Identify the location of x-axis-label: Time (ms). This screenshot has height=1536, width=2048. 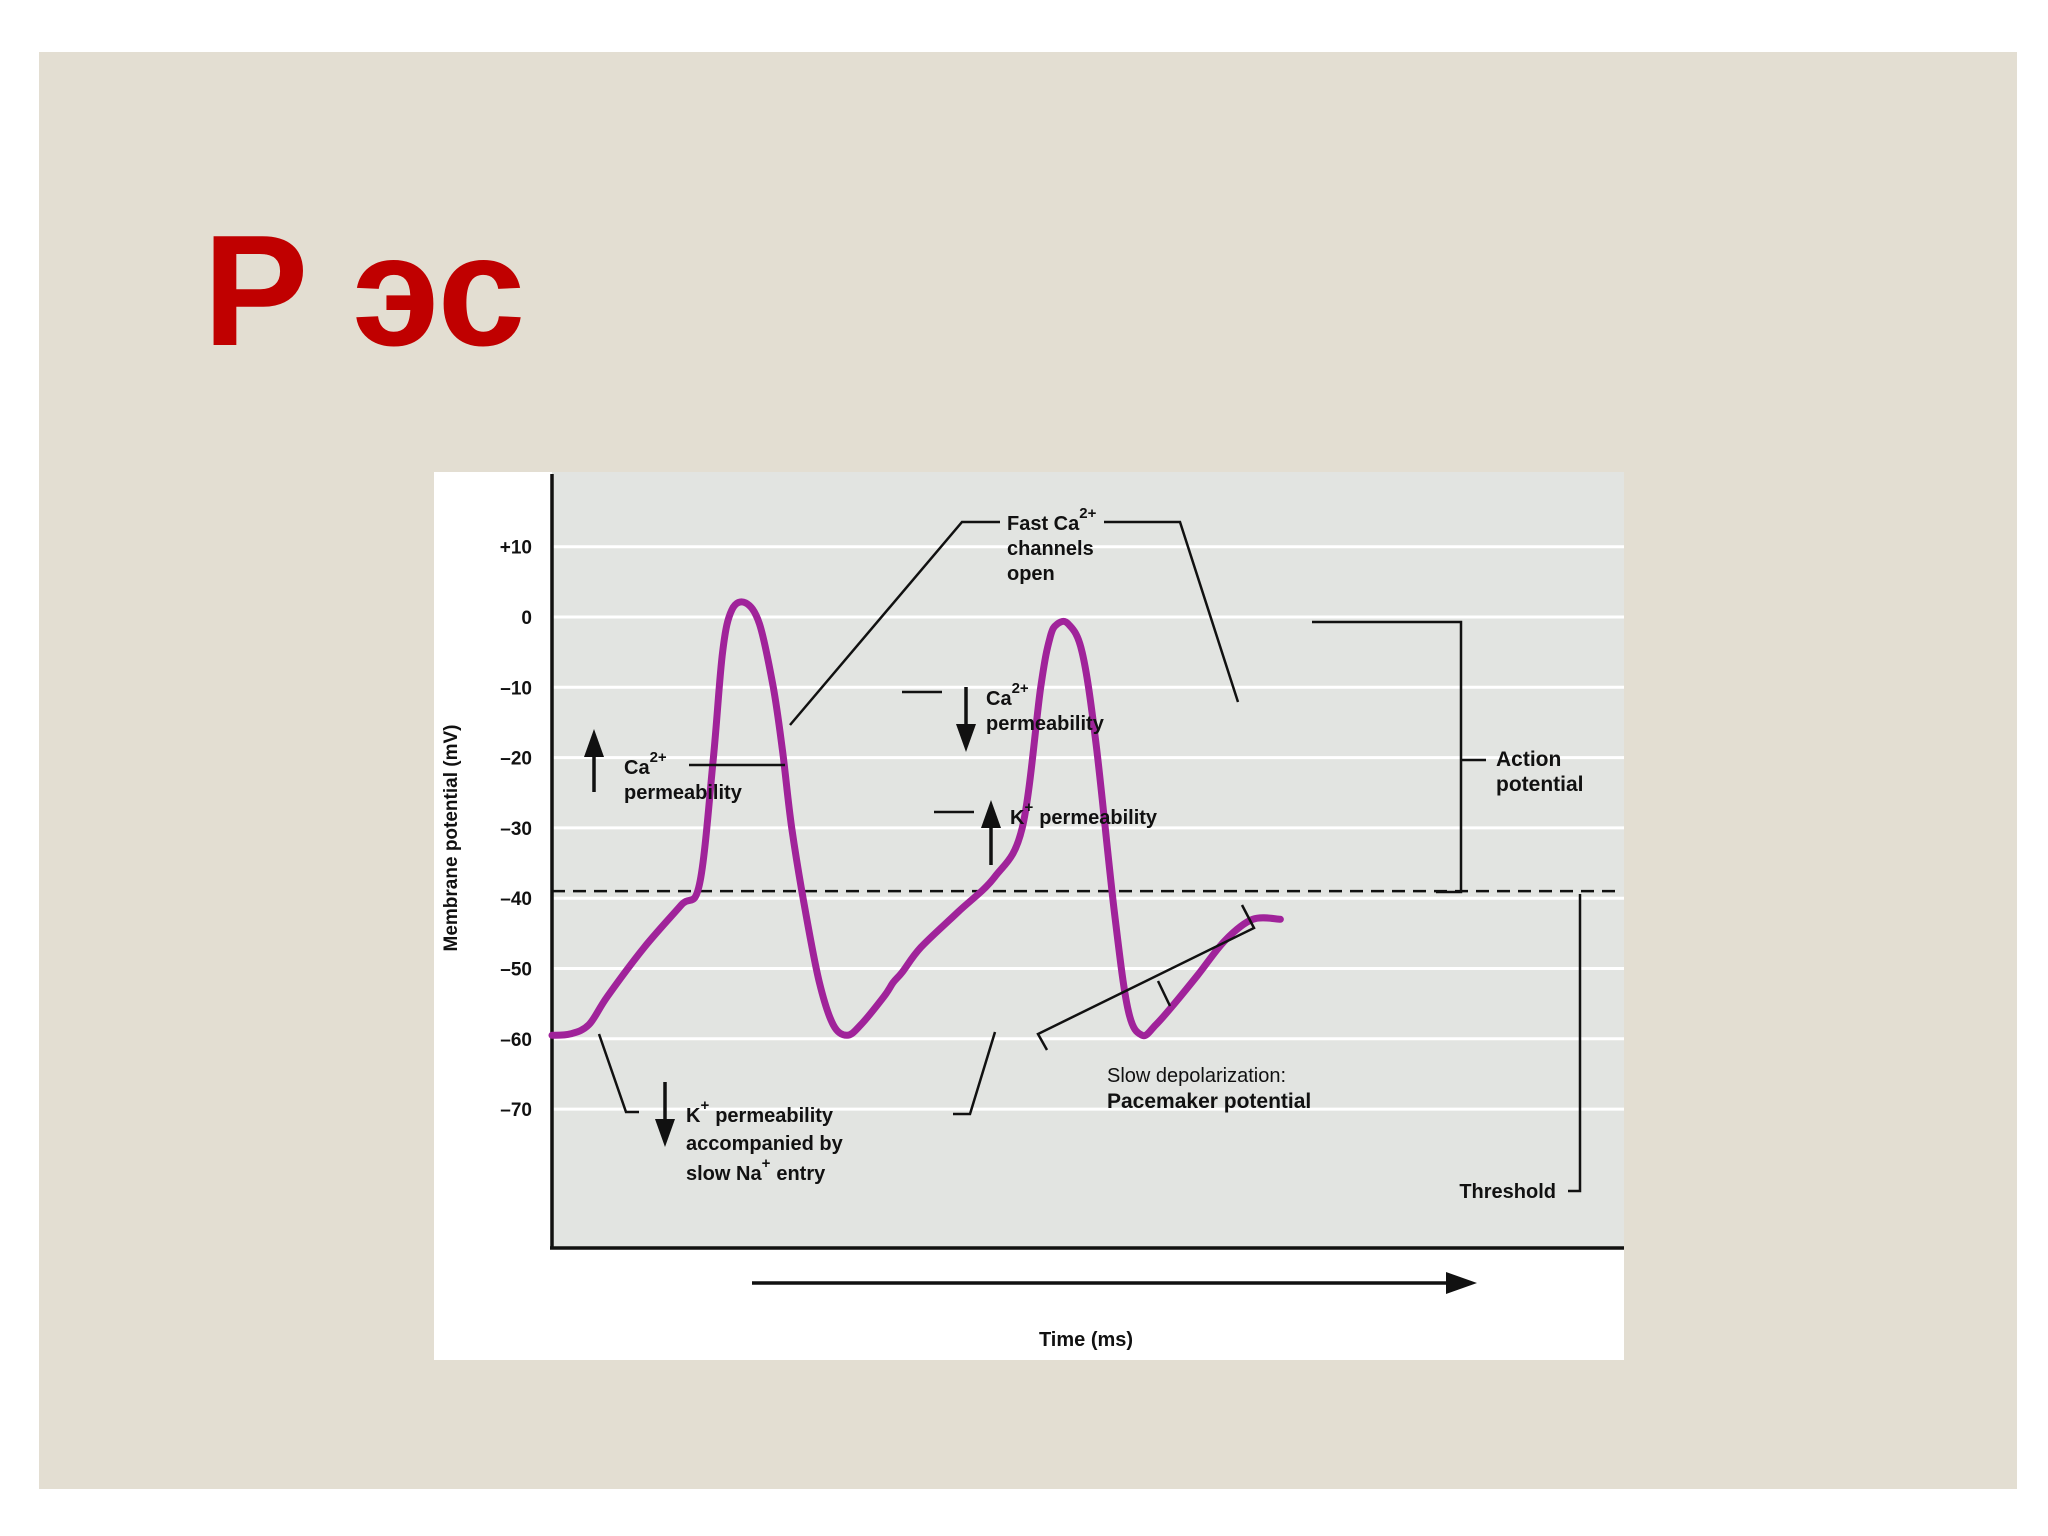
(1086, 1340).